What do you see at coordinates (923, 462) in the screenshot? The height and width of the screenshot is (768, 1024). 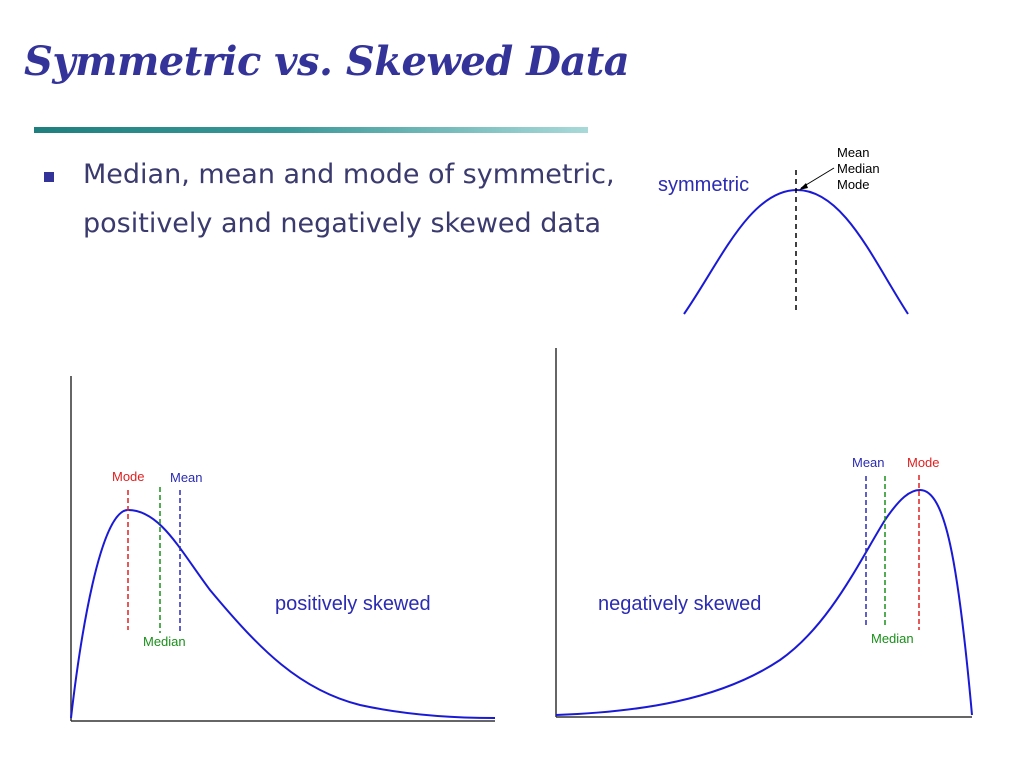 I see `negative-mode-label: Mode` at bounding box center [923, 462].